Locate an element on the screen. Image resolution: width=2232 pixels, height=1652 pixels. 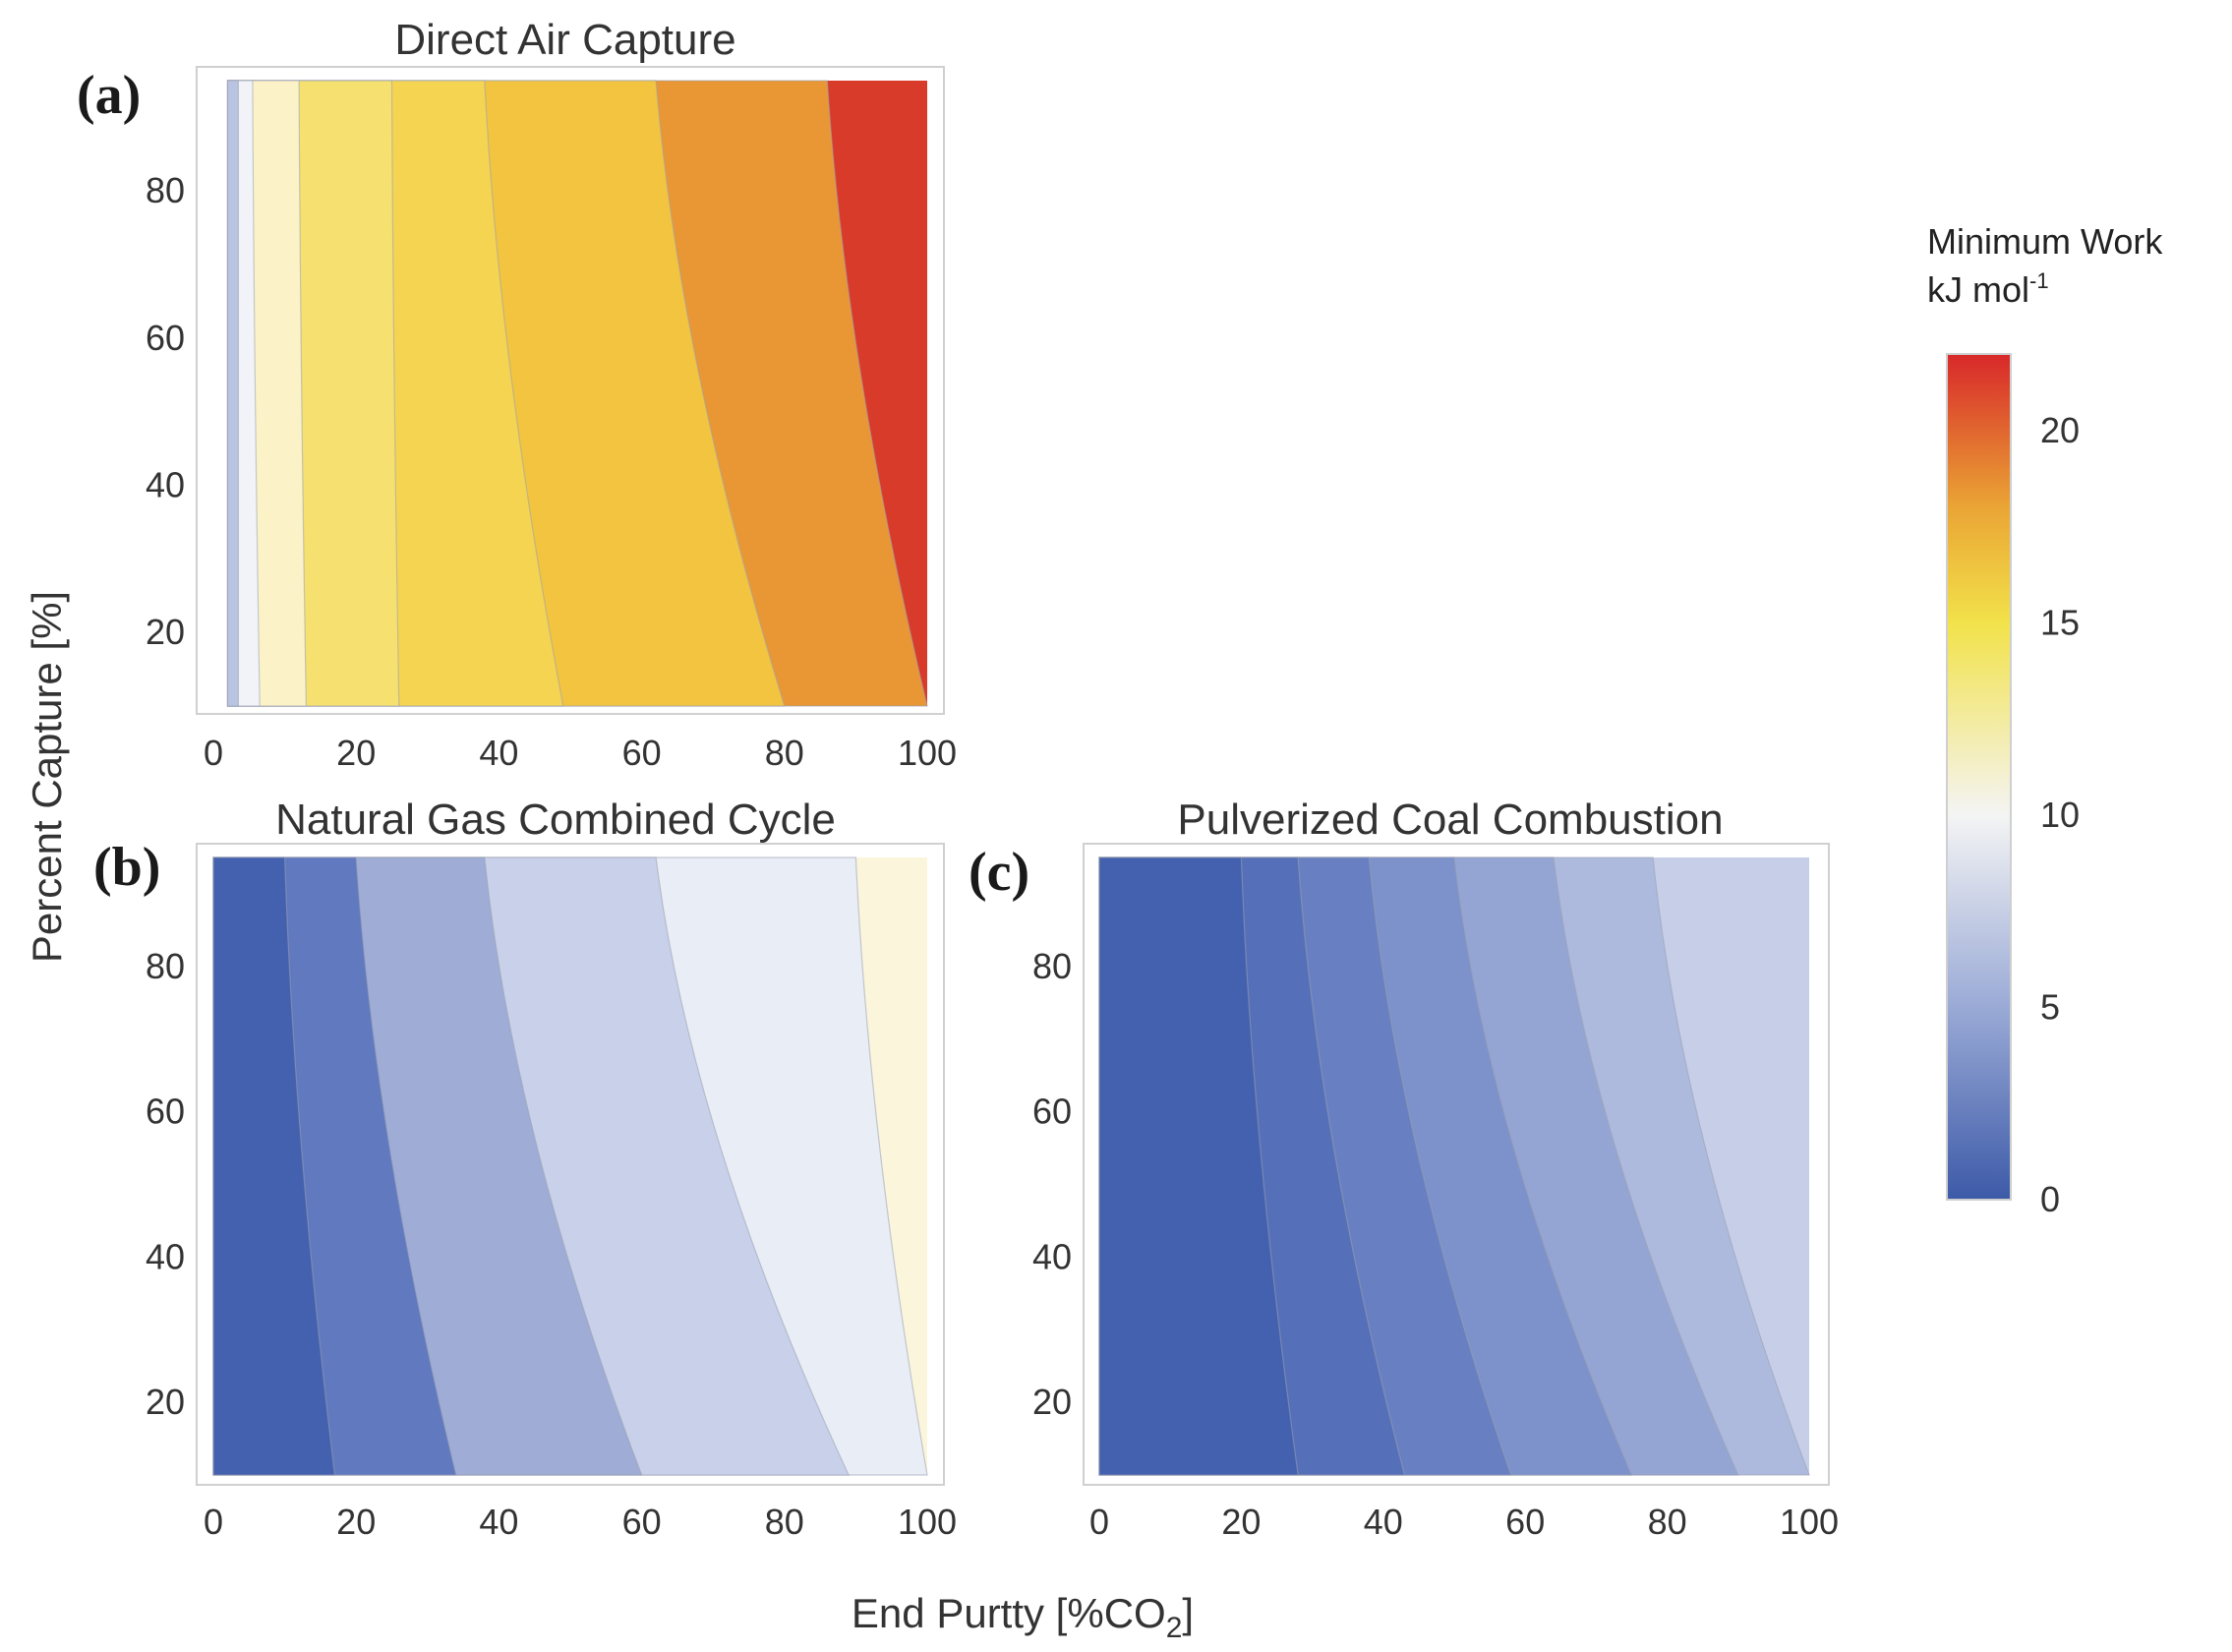
panel-b-x-tick-0: 0 is located at coordinates (213, 1522).